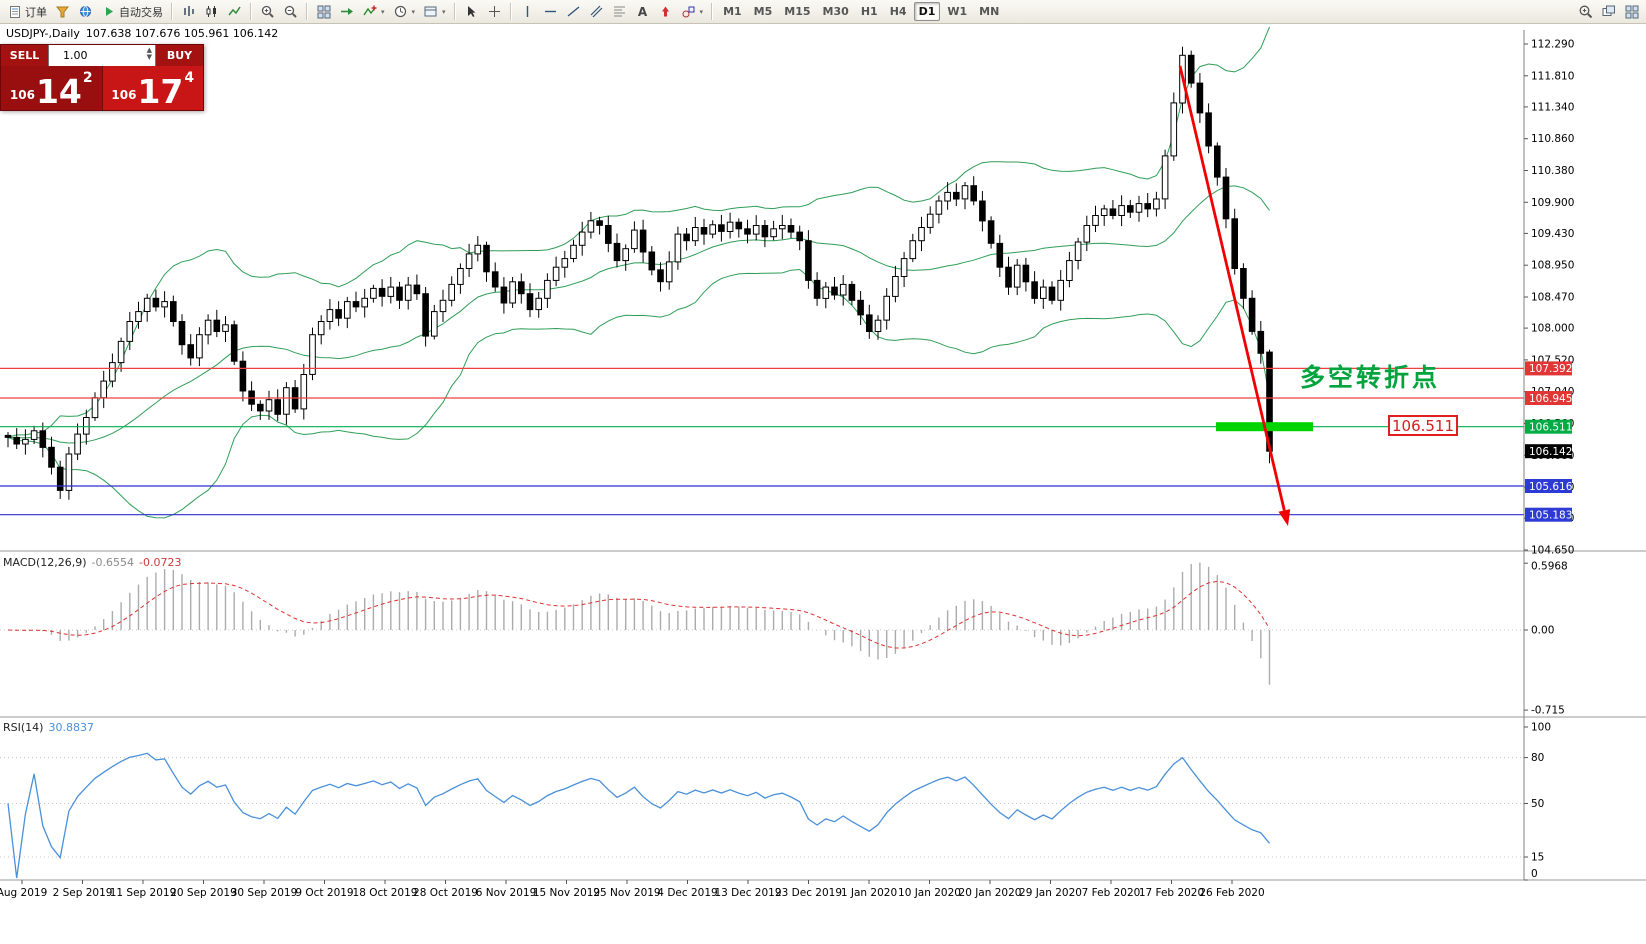 The image size is (1646, 944). I want to click on sell-button: SELL, so click(24, 55).